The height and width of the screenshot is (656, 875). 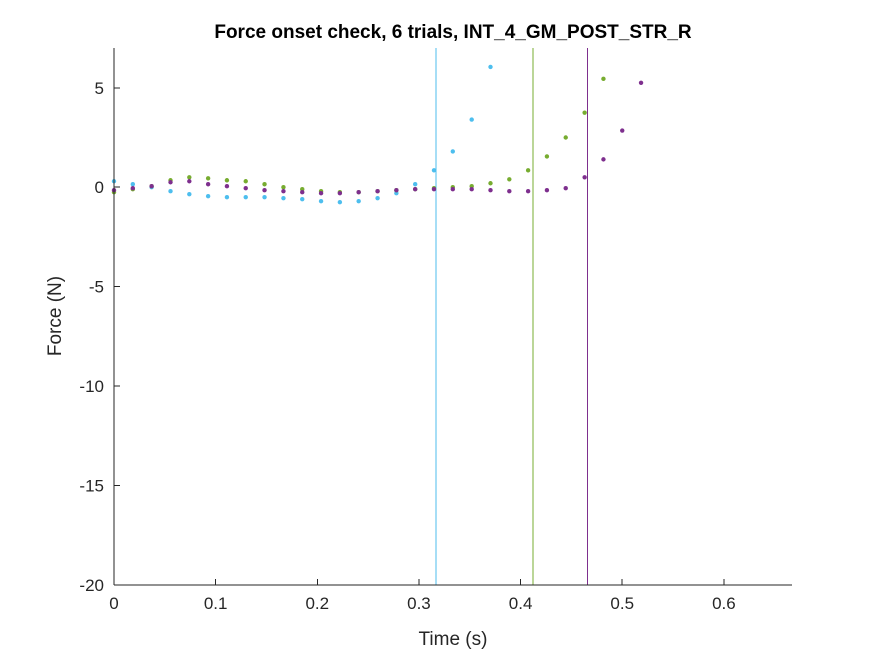 What do you see at coordinates (96, 287) in the screenshot?
I see `y-tick-label: -5` at bounding box center [96, 287].